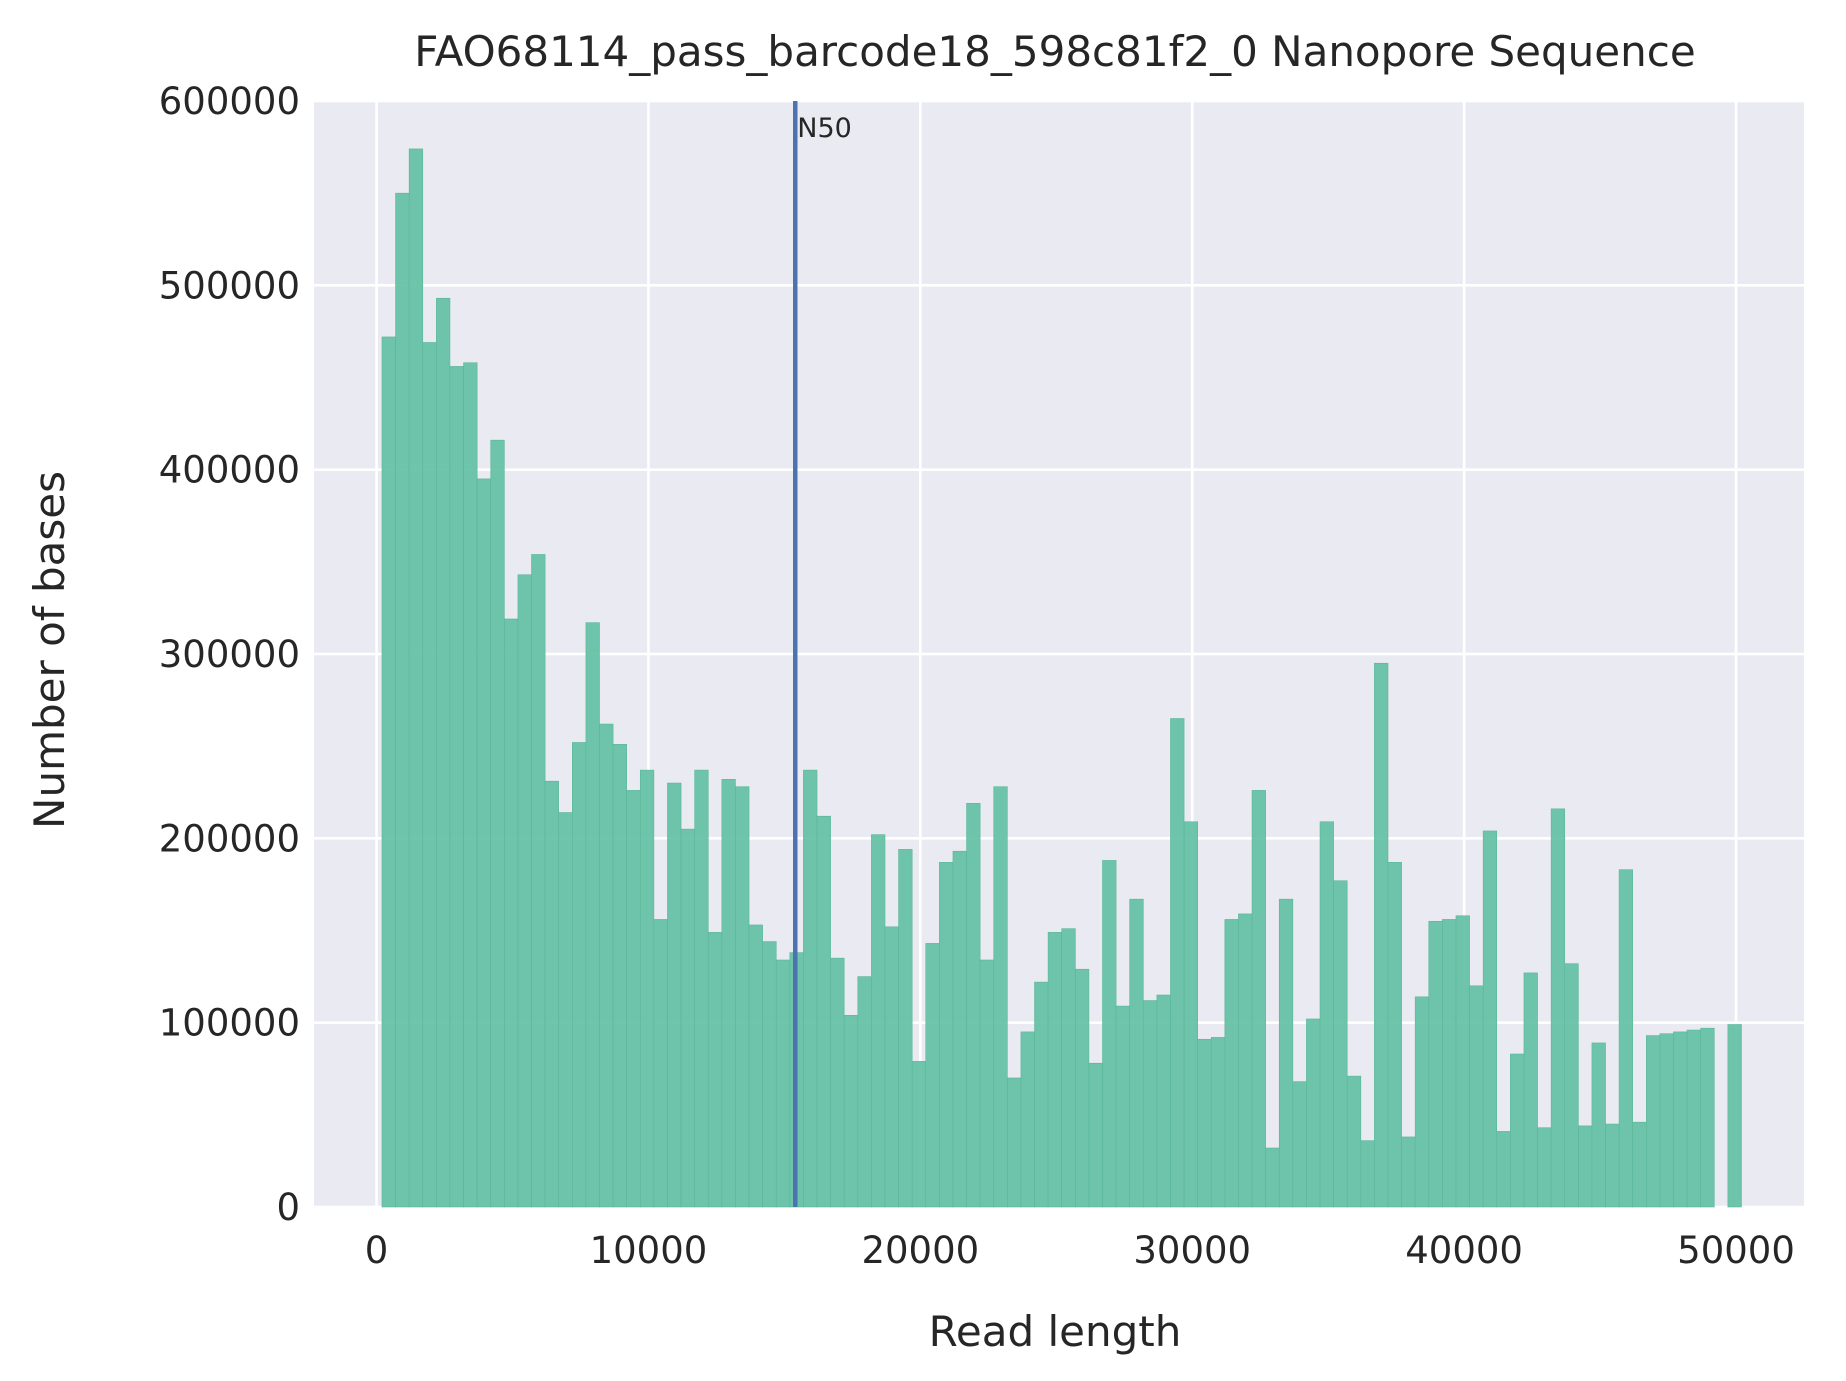  I want to click on y-tick-label: 200000, so click(229, 838).